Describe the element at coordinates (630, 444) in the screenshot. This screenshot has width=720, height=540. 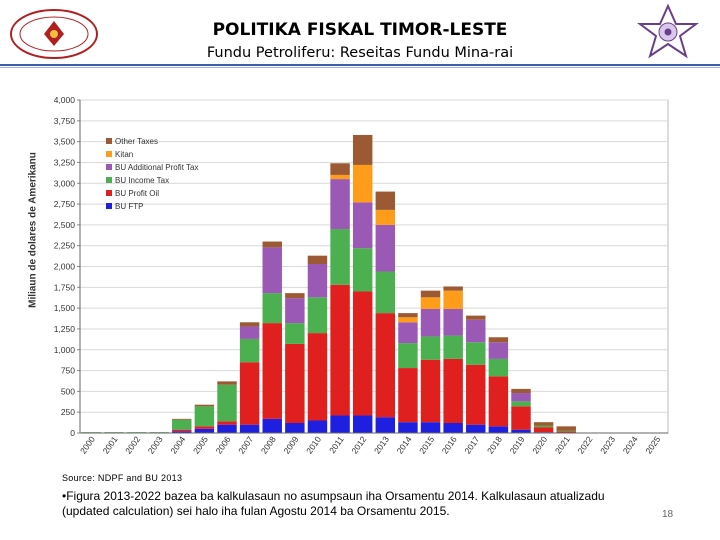
I see `x-tick-label: 2024` at that location.